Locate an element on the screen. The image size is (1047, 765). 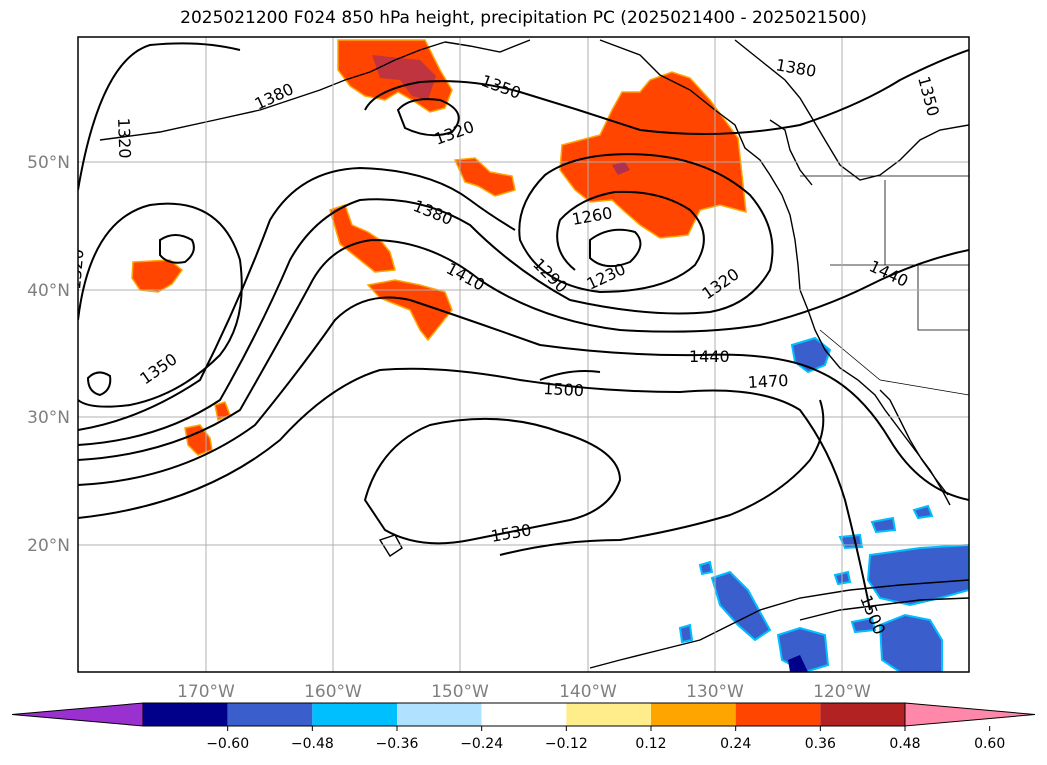
lat-label: 40°N is located at coordinates (48, 291).